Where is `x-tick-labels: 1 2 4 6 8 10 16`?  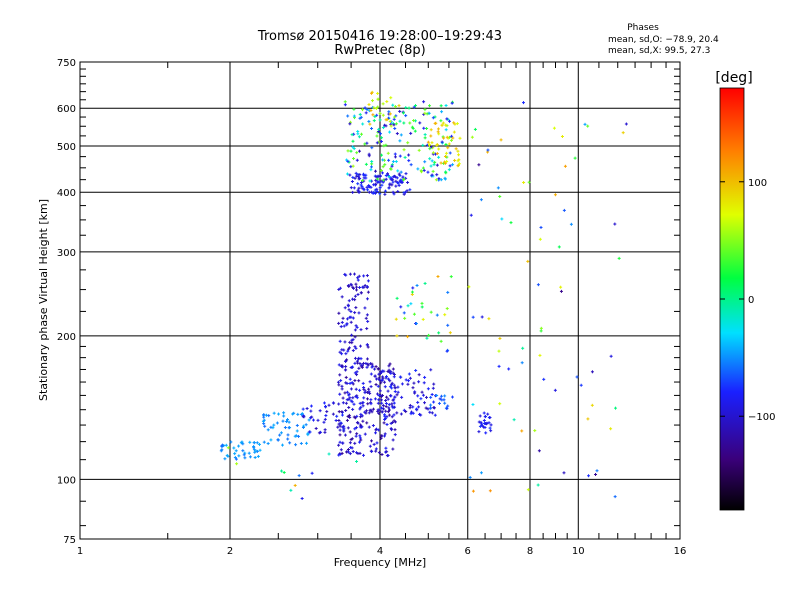 x-tick-labels: 1 2 4 6 8 10 16 is located at coordinates (382, 551).